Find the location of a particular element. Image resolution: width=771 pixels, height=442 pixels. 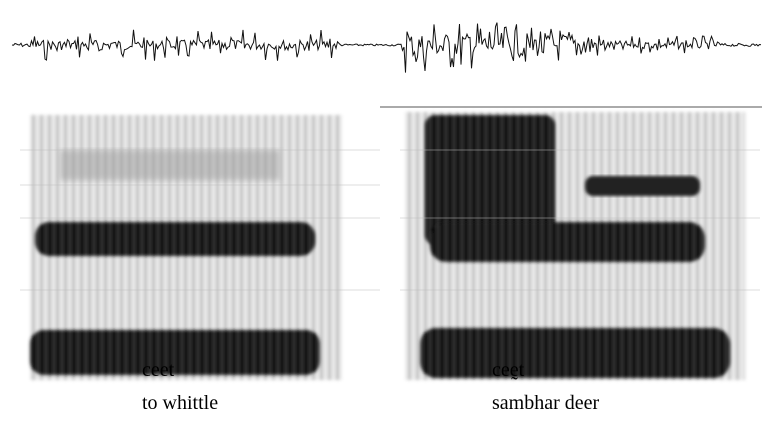

word: ceet is located at coordinates (158, 370).